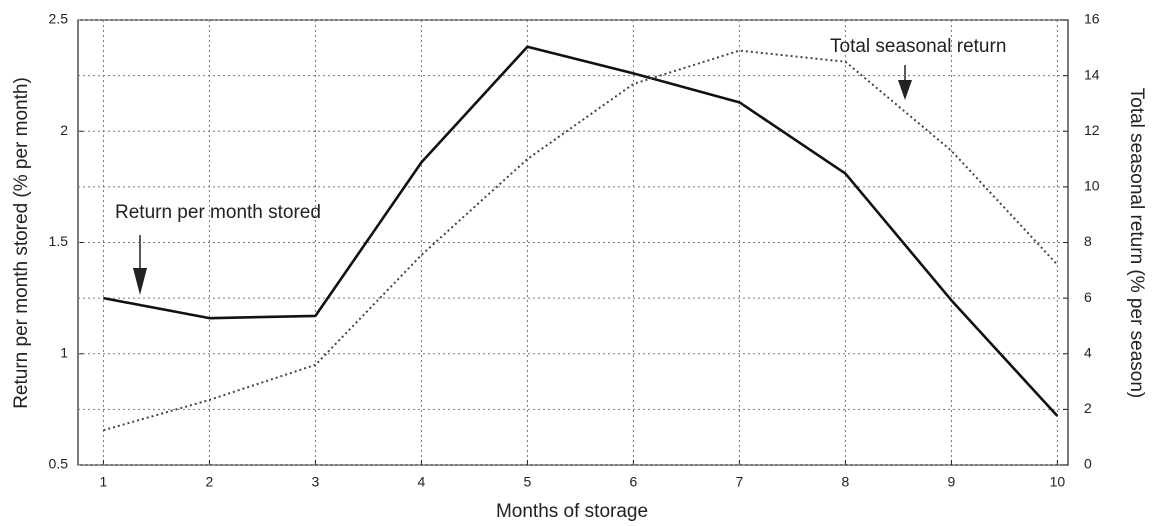  I want to click on x-tick-label: 10, so click(1058, 482).